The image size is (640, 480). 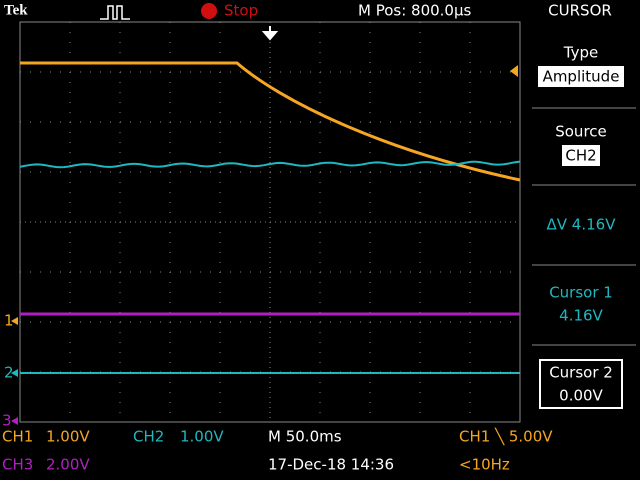 What do you see at coordinates (9, 321) in the screenshot?
I see `ch1-marker: 1` at bounding box center [9, 321].